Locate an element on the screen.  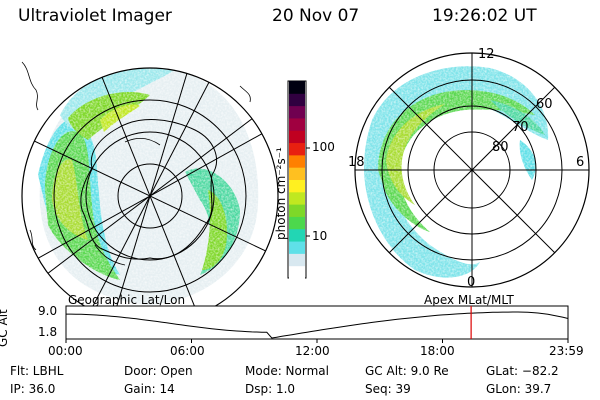
colorbar-tick-10: 10 is located at coordinates (320, 236).